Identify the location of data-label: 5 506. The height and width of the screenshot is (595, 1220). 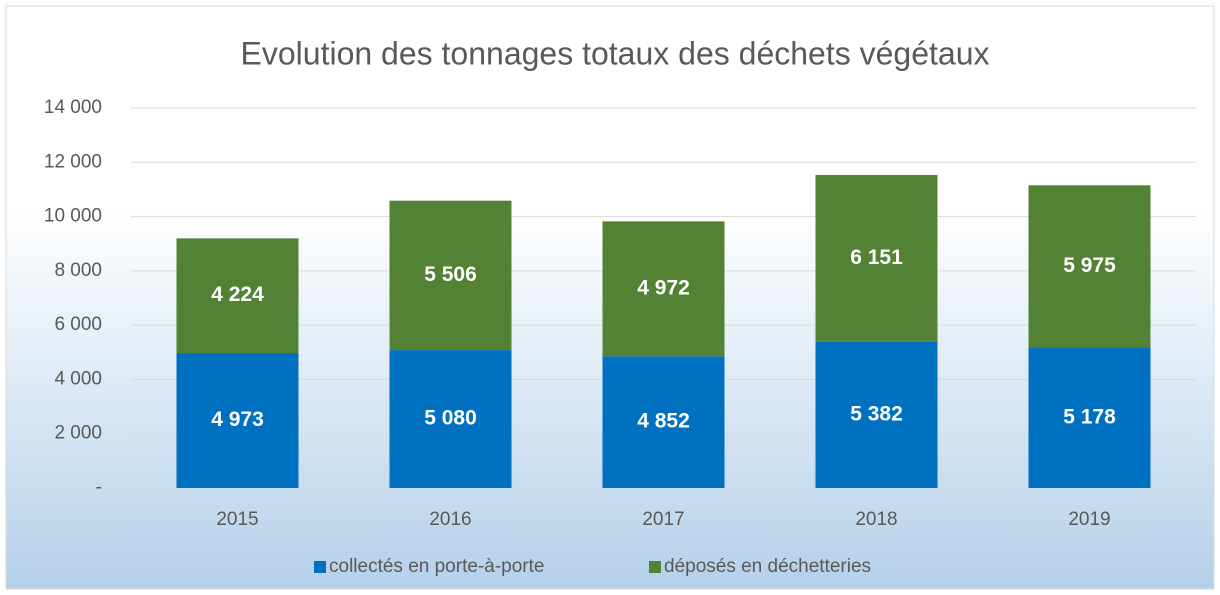
(450, 274).